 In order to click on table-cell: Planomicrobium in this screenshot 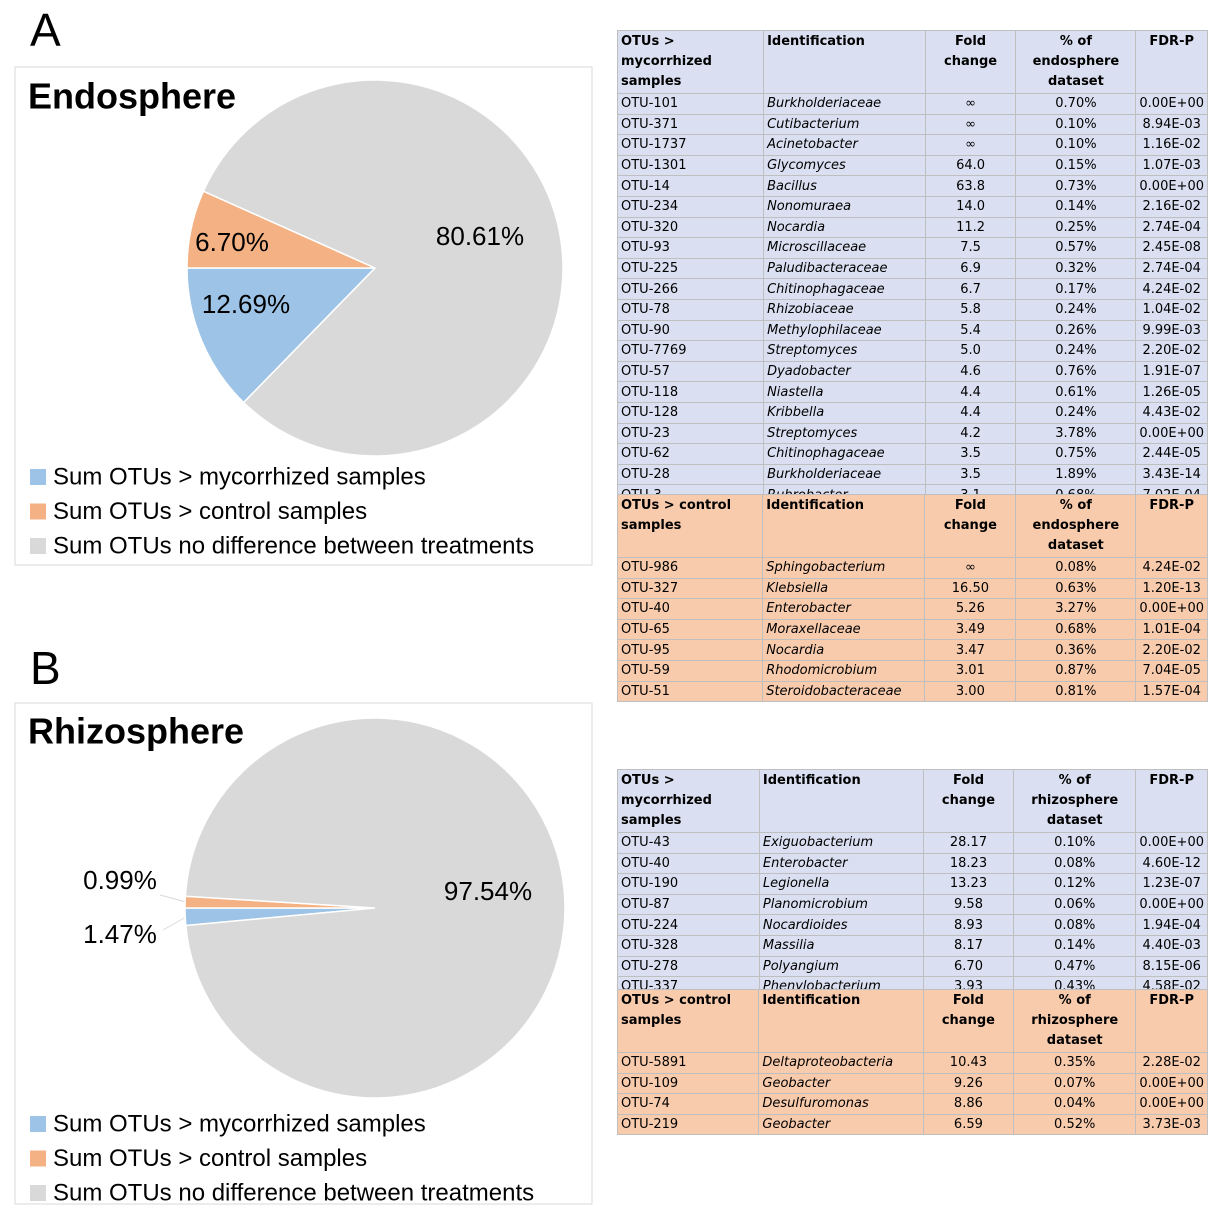, I will do `click(841, 904)`.